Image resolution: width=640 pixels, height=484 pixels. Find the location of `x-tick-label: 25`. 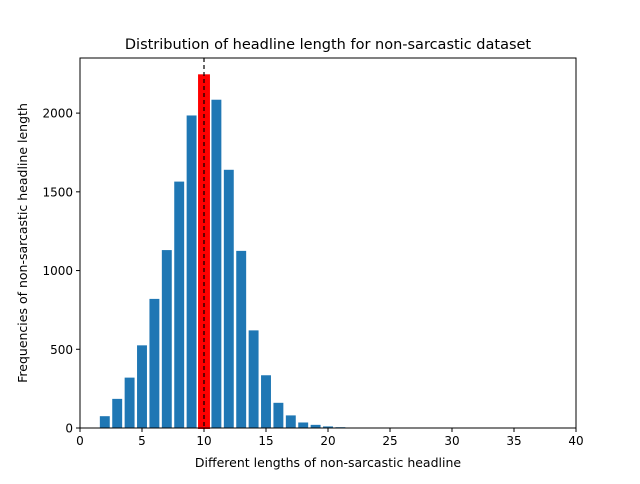

x-tick-label: 25 is located at coordinates (389, 441).